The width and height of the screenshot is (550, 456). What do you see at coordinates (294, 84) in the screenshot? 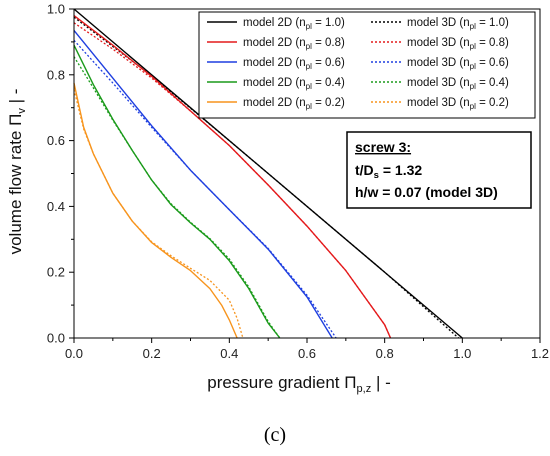
I see `legend-label: model 2D (npl = 0.4)` at bounding box center [294, 84].